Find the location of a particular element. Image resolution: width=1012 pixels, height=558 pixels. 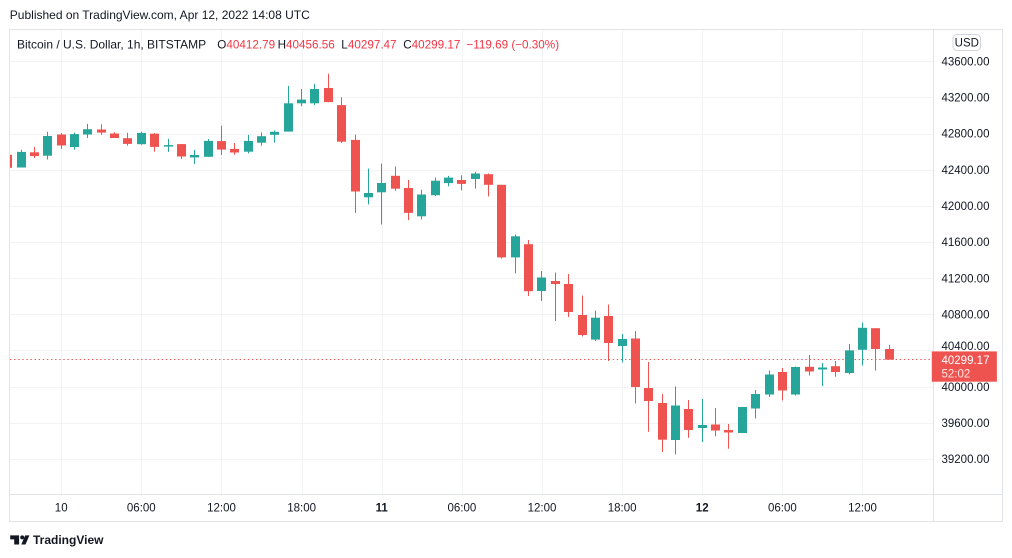

svg-text: 39600.00 is located at coordinates (966, 424).